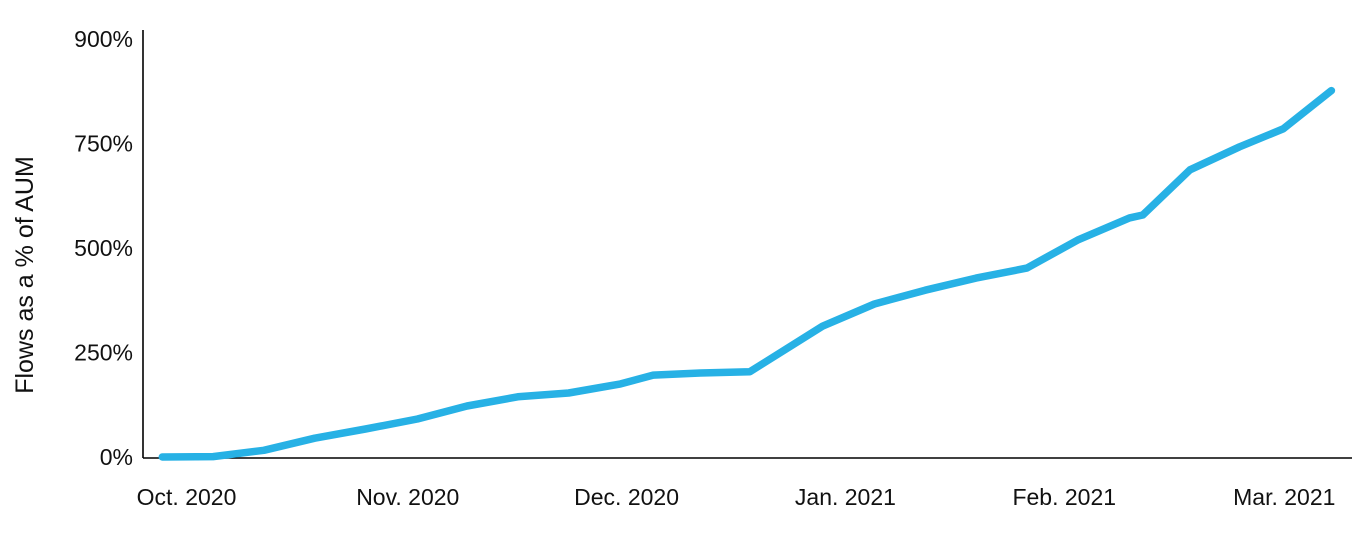 This screenshot has width=1361, height=551. What do you see at coordinates (1064, 497) in the screenshot?
I see `x-tick-label: Feb. 2021` at bounding box center [1064, 497].